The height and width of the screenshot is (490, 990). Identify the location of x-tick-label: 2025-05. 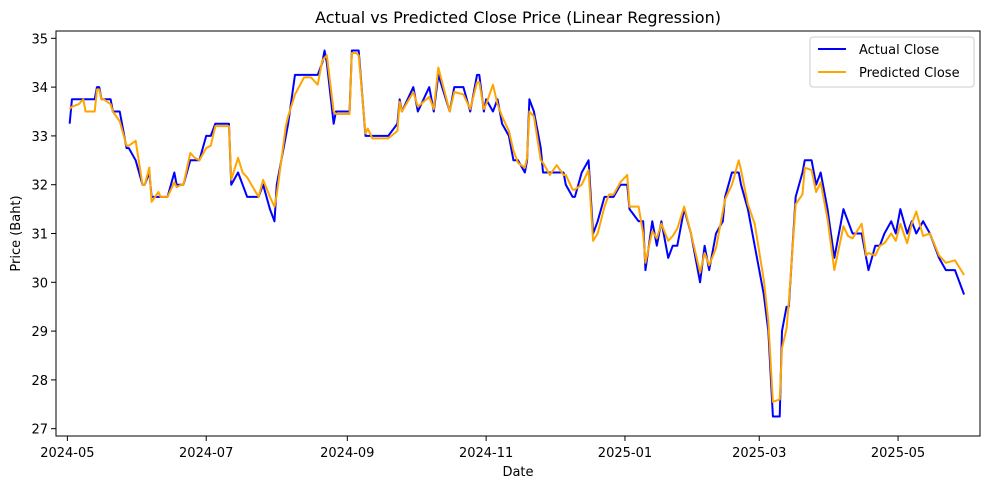
(898, 453).